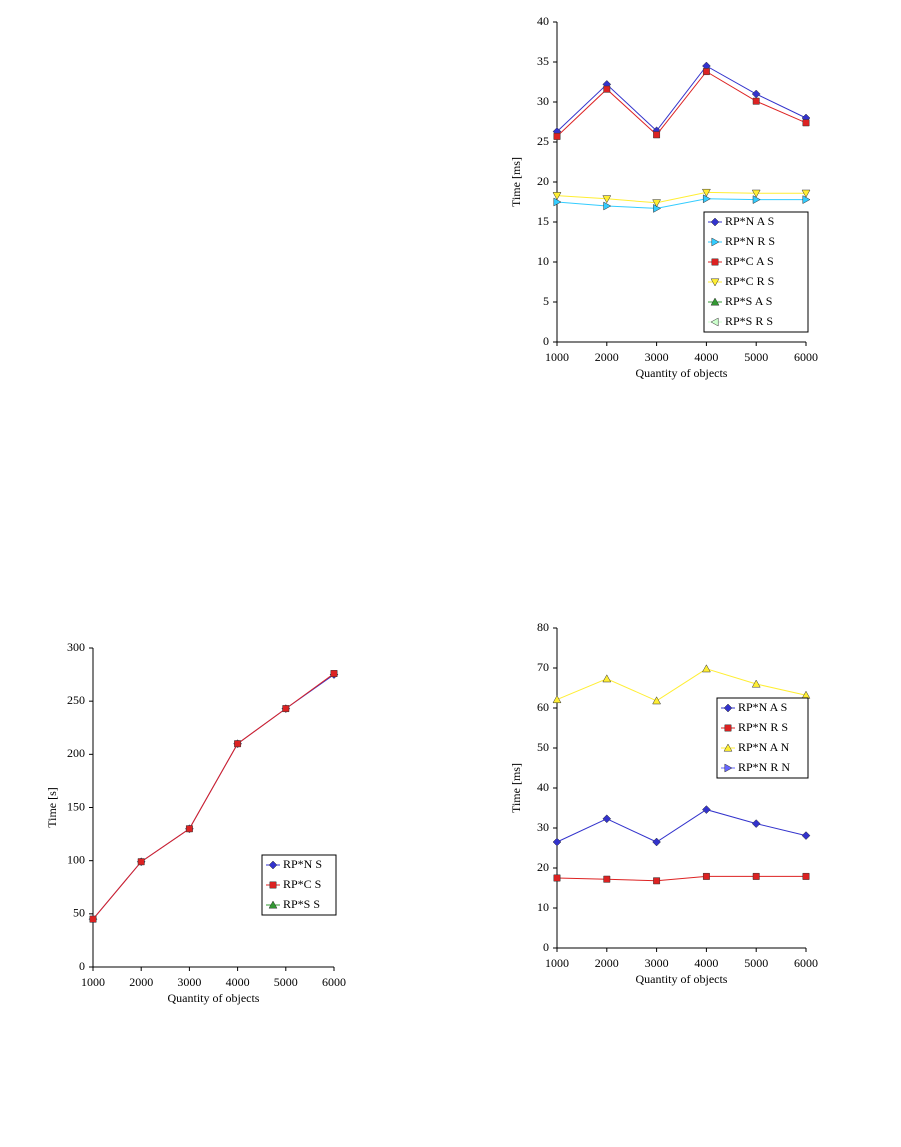  What do you see at coordinates (543, 61) in the screenshot?
I see `y-tick-label: 35` at bounding box center [543, 61].